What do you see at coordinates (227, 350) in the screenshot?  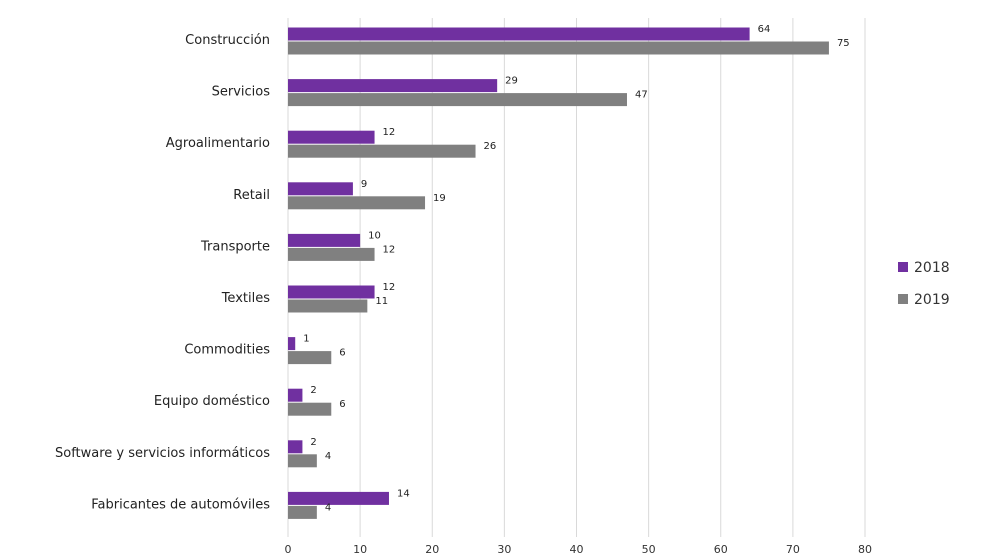 I see `category-label: Commodities` at bounding box center [227, 350].